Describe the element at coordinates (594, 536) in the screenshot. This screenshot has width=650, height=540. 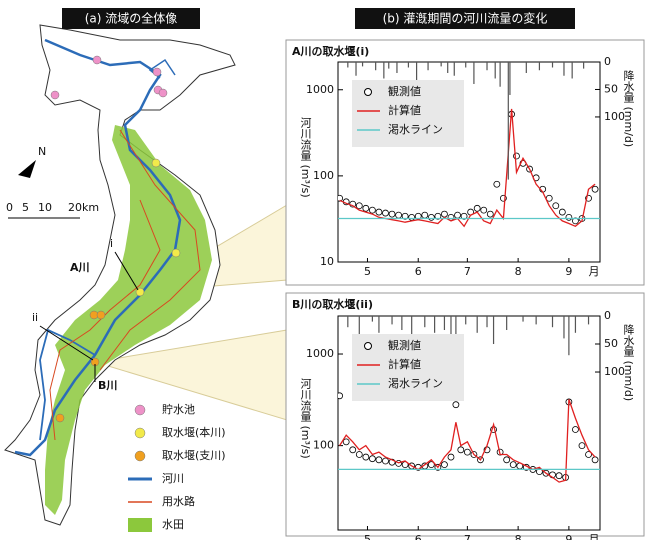
I see `x-axis-label: 月` at that location.